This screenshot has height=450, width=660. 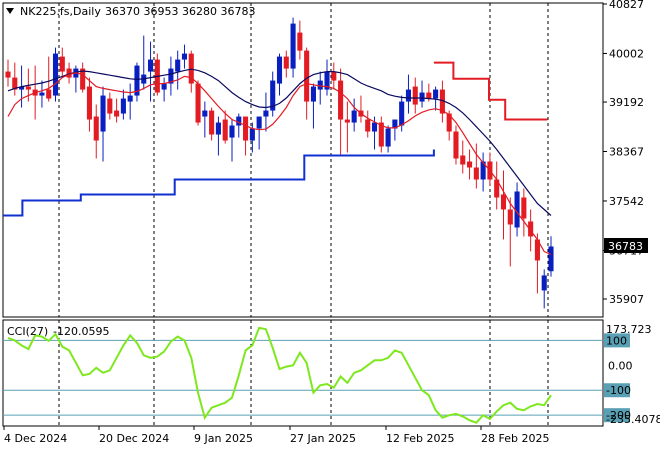 I want to click on indicator-axis: 100 0.00 -100 -200, so click(x=618, y=378).